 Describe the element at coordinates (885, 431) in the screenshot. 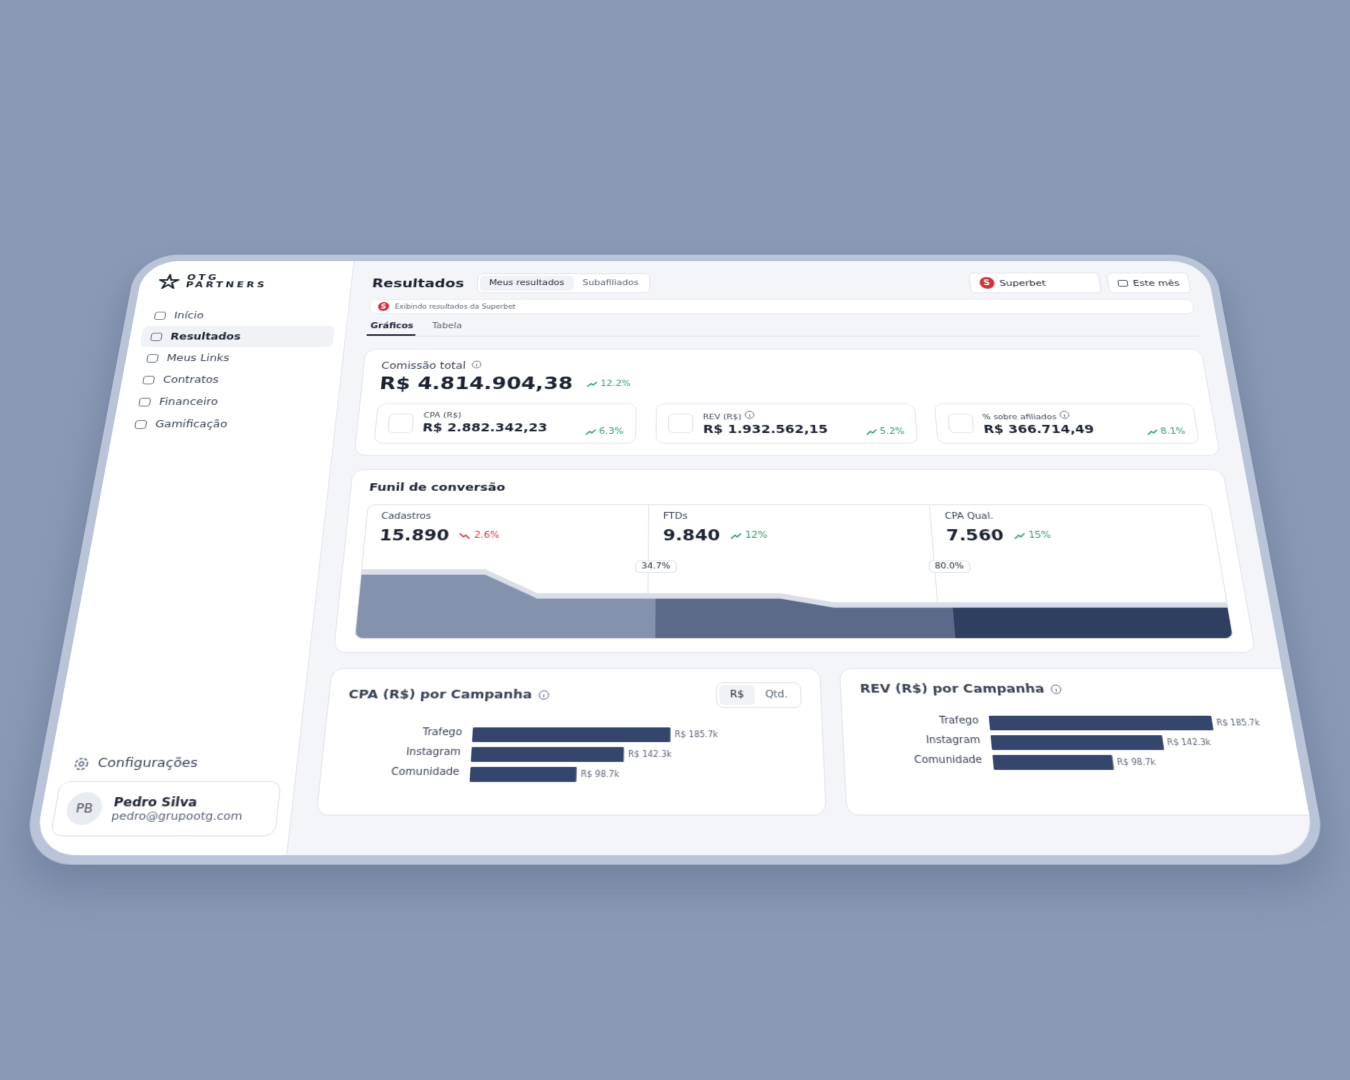

I see `metric-change: 5.2%` at that location.